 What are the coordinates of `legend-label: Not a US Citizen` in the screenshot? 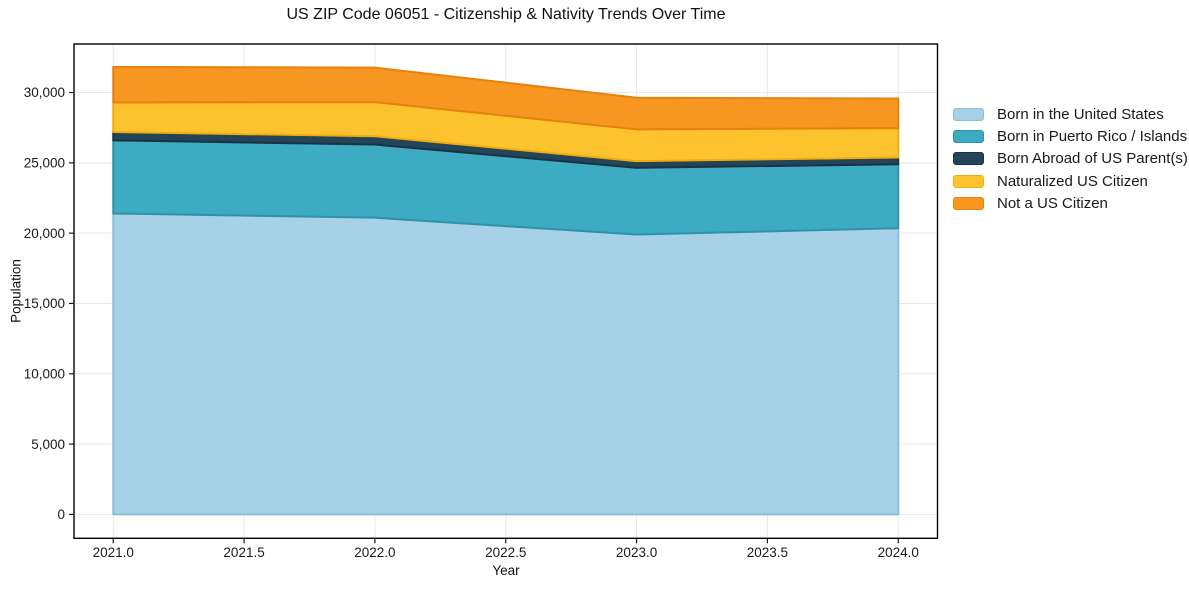 It's located at (1052, 204).